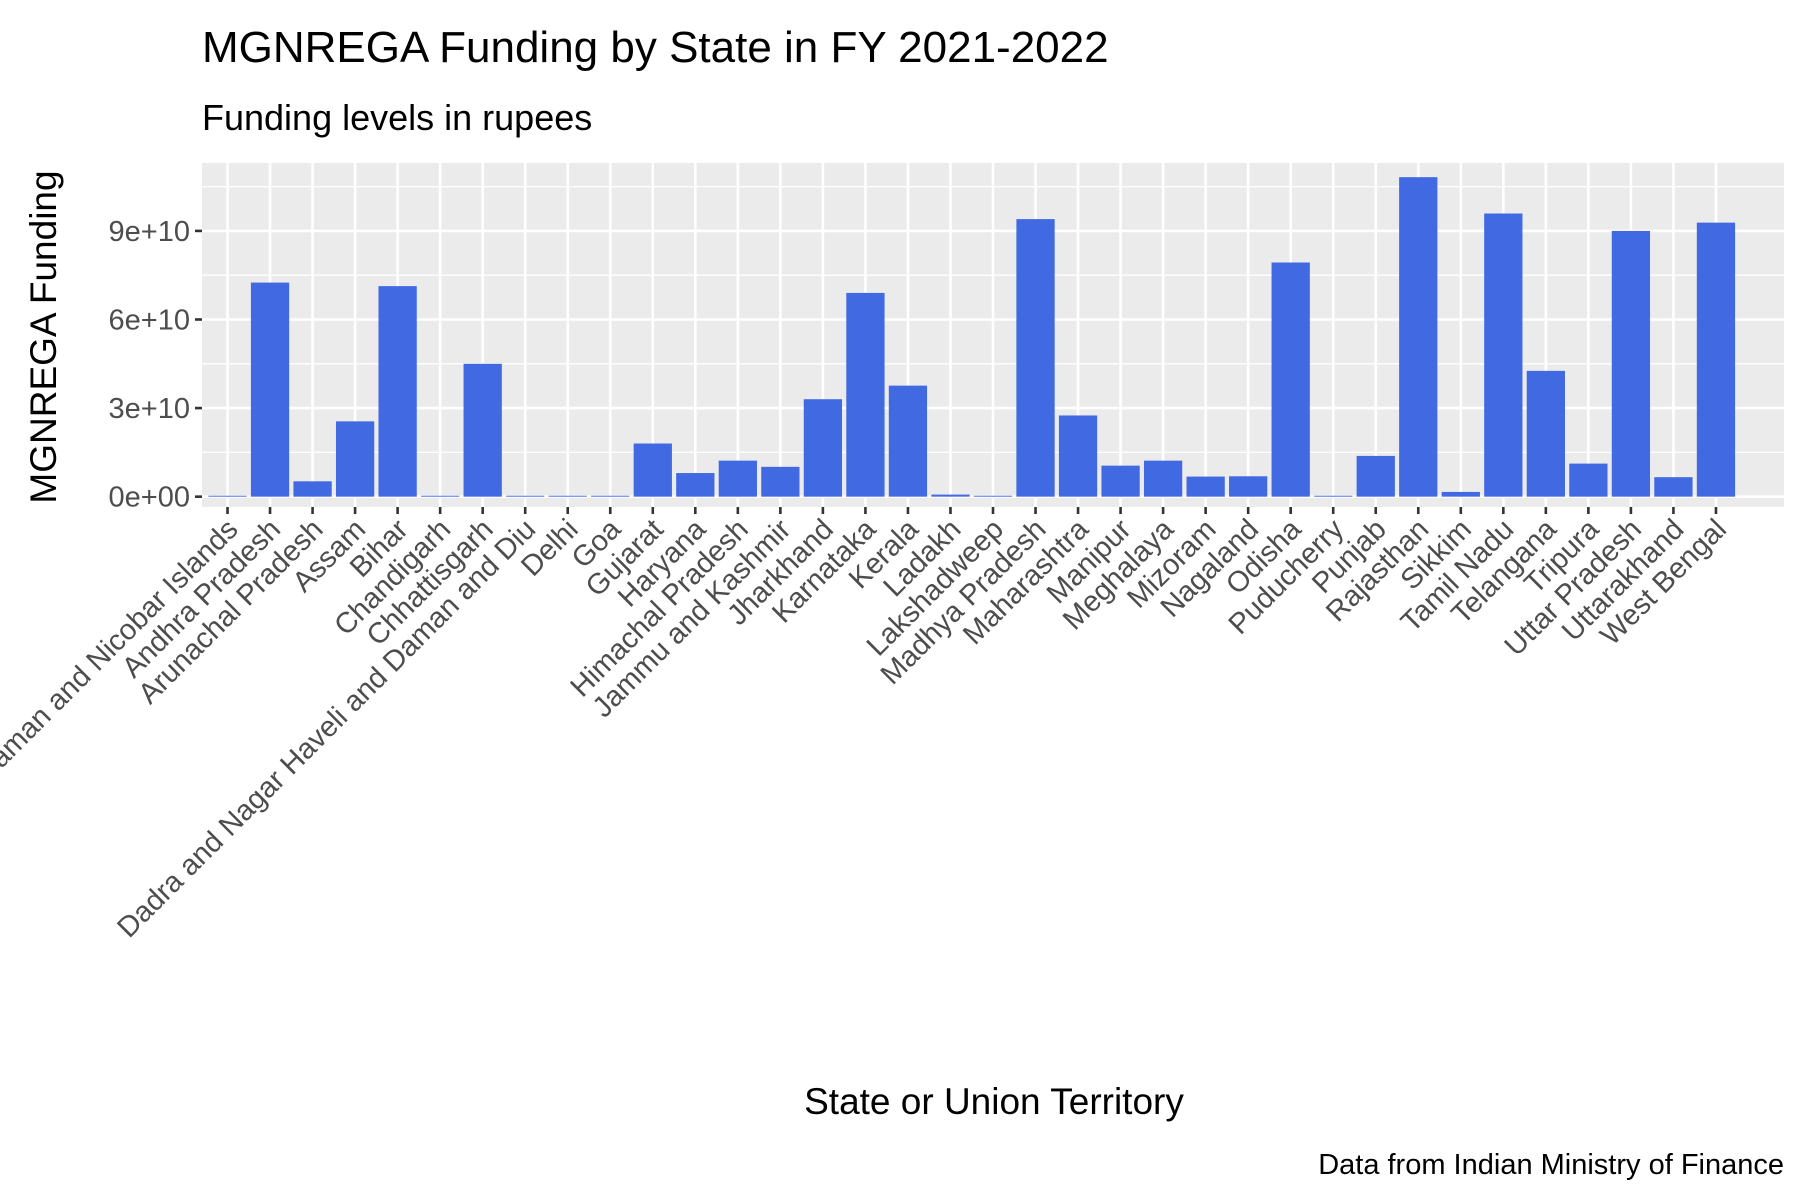  I want to click on chart-subtitle: Funding levels in rupees, so click(397, 117).